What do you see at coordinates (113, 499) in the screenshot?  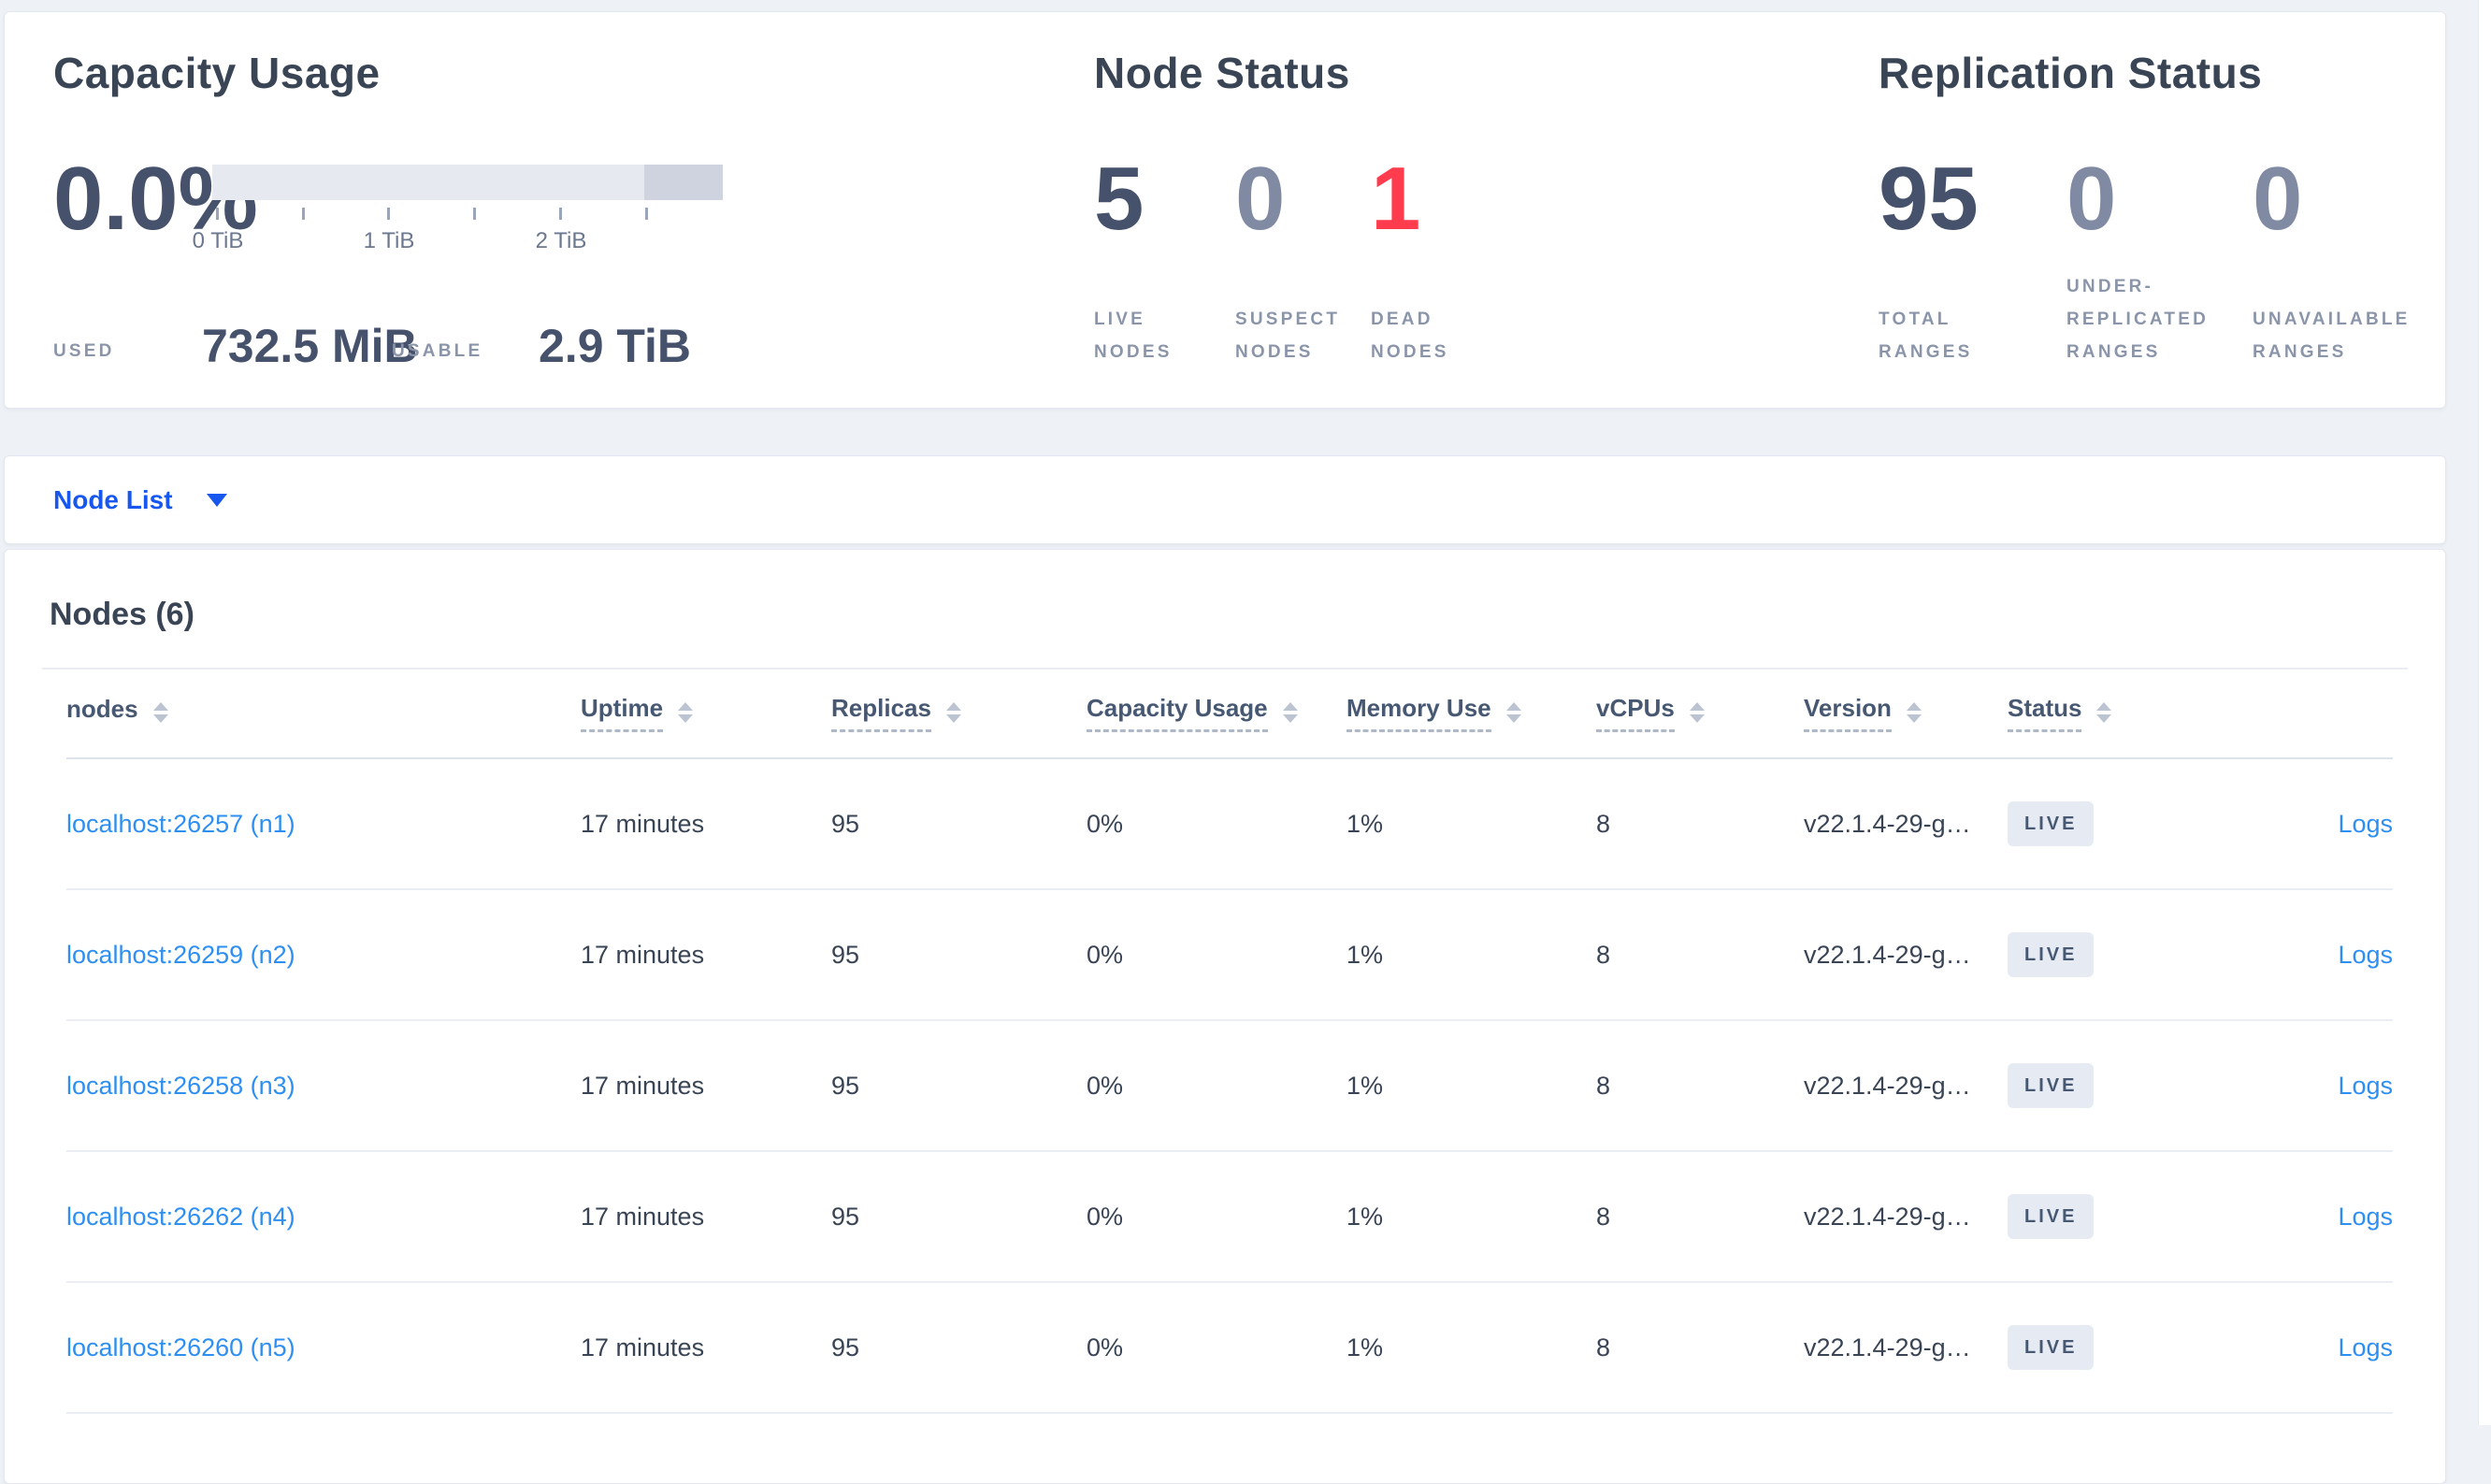 I see `node-list-dropdown-label: Node List` at bounding box center [113, 499].